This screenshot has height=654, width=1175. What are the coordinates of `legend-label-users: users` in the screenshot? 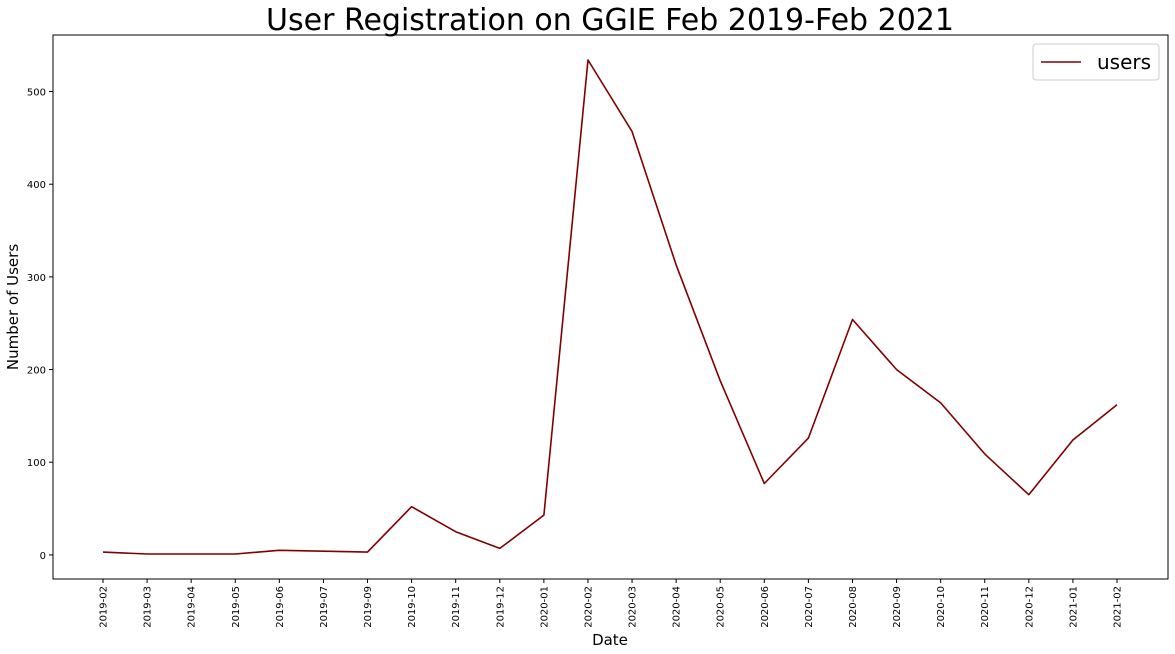 It's located at (1124, 62).